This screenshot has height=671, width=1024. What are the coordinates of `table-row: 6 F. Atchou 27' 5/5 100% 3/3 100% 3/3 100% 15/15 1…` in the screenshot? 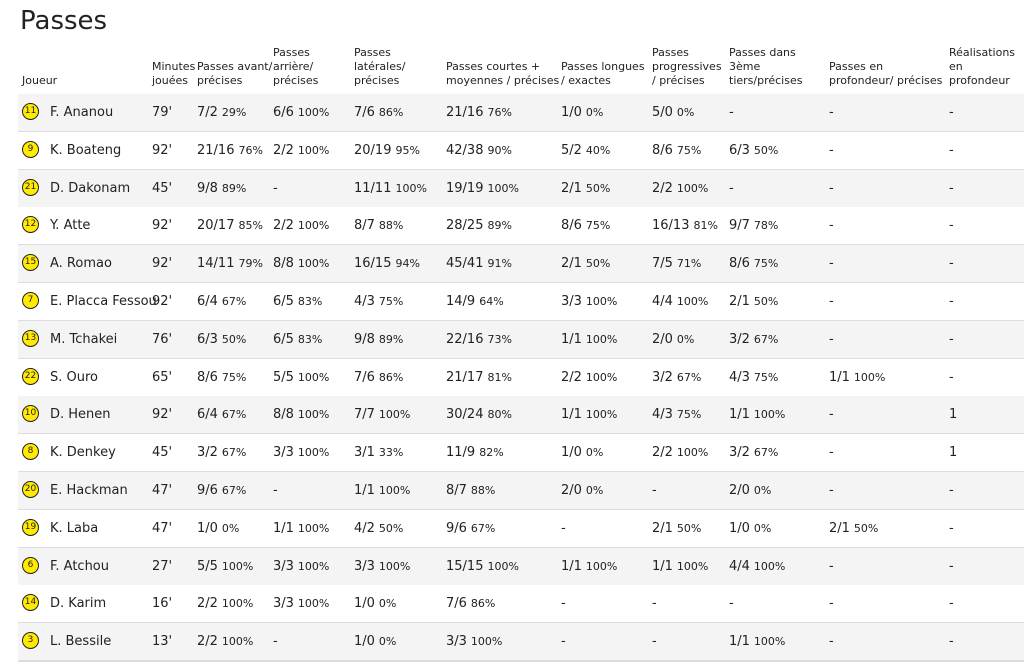 It's located at (521, 567).